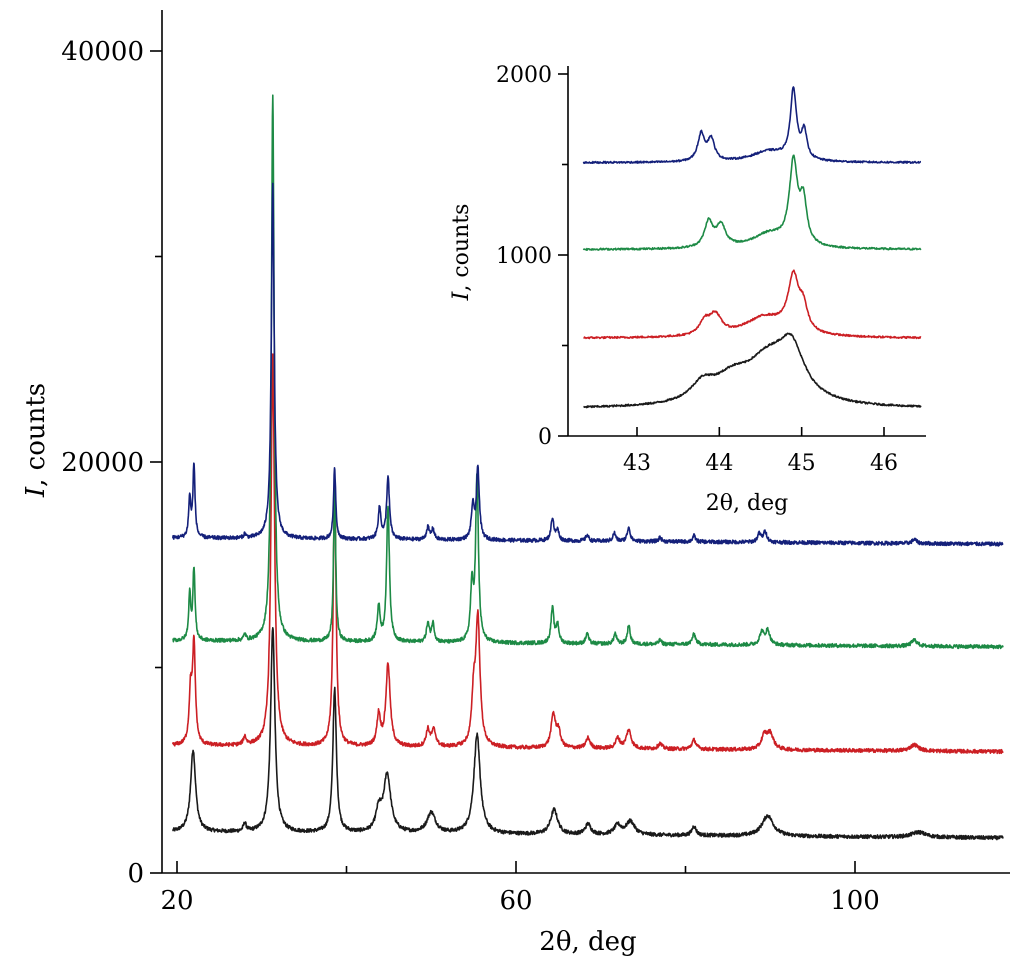  What do you see at coordinates (752, 202) in the screenshot?
I see `inset-series-green` at bounding box center [752, 202].